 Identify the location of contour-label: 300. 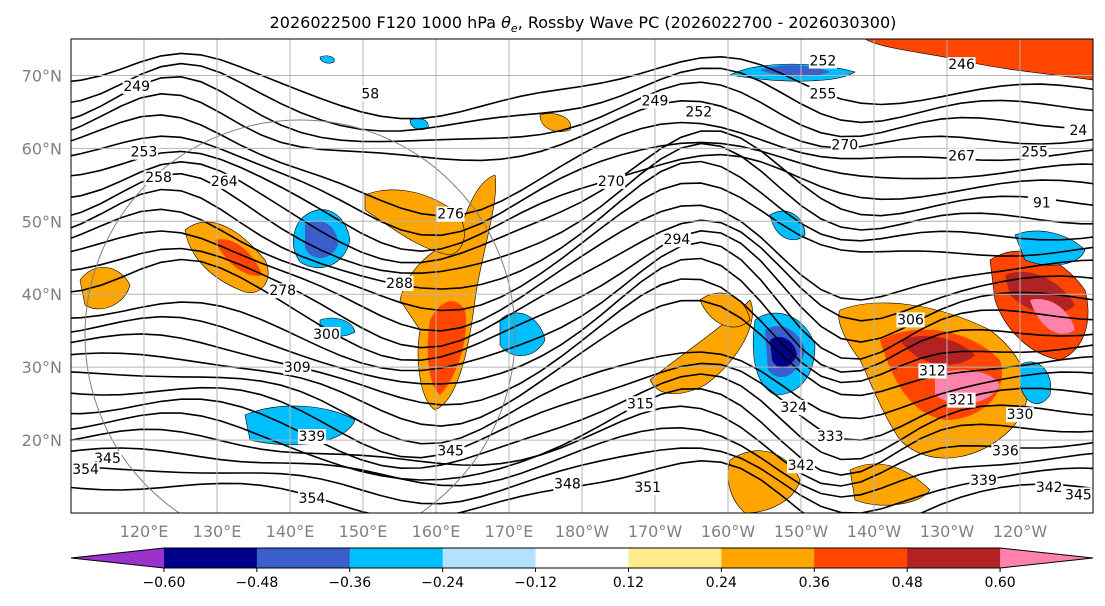
(326, 335).